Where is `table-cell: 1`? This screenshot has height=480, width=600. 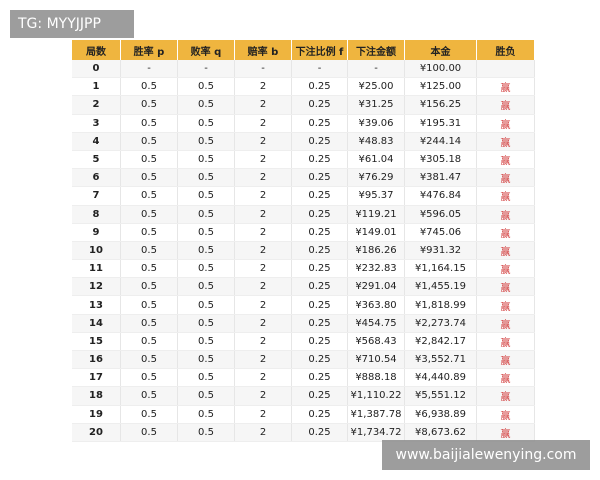
table-cell: 1 is located at coordinates (96, 87).